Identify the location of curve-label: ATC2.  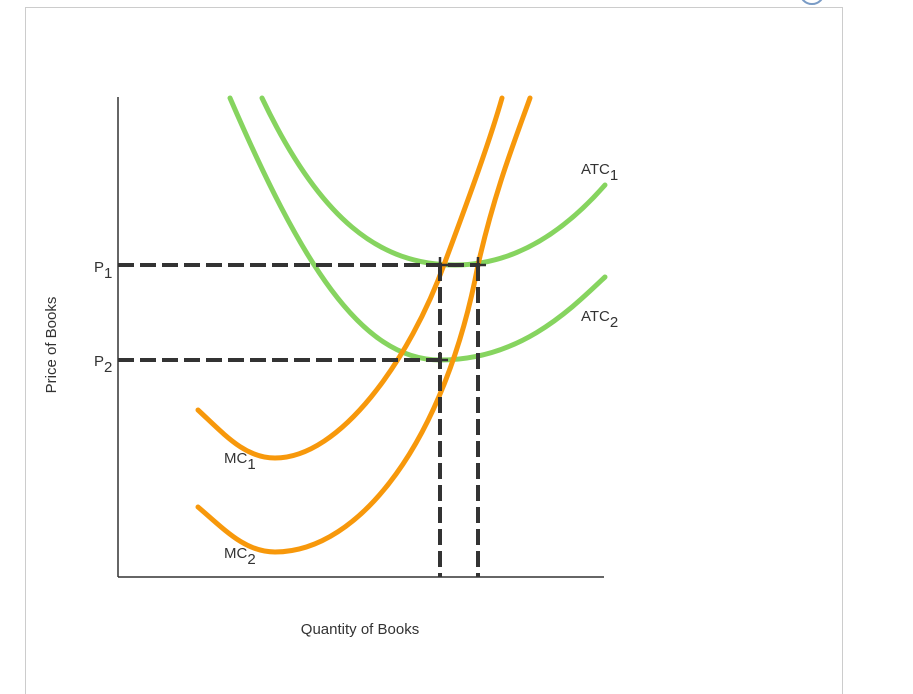
(599, 319).